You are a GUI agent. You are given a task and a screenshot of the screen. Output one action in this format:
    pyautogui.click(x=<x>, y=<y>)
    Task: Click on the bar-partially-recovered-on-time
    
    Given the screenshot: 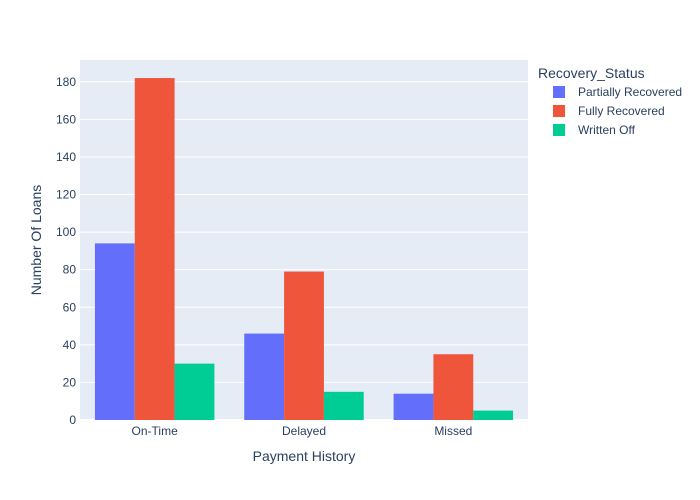 What is the action you would take?
    pyautogui.click(x=114, y=331)
    